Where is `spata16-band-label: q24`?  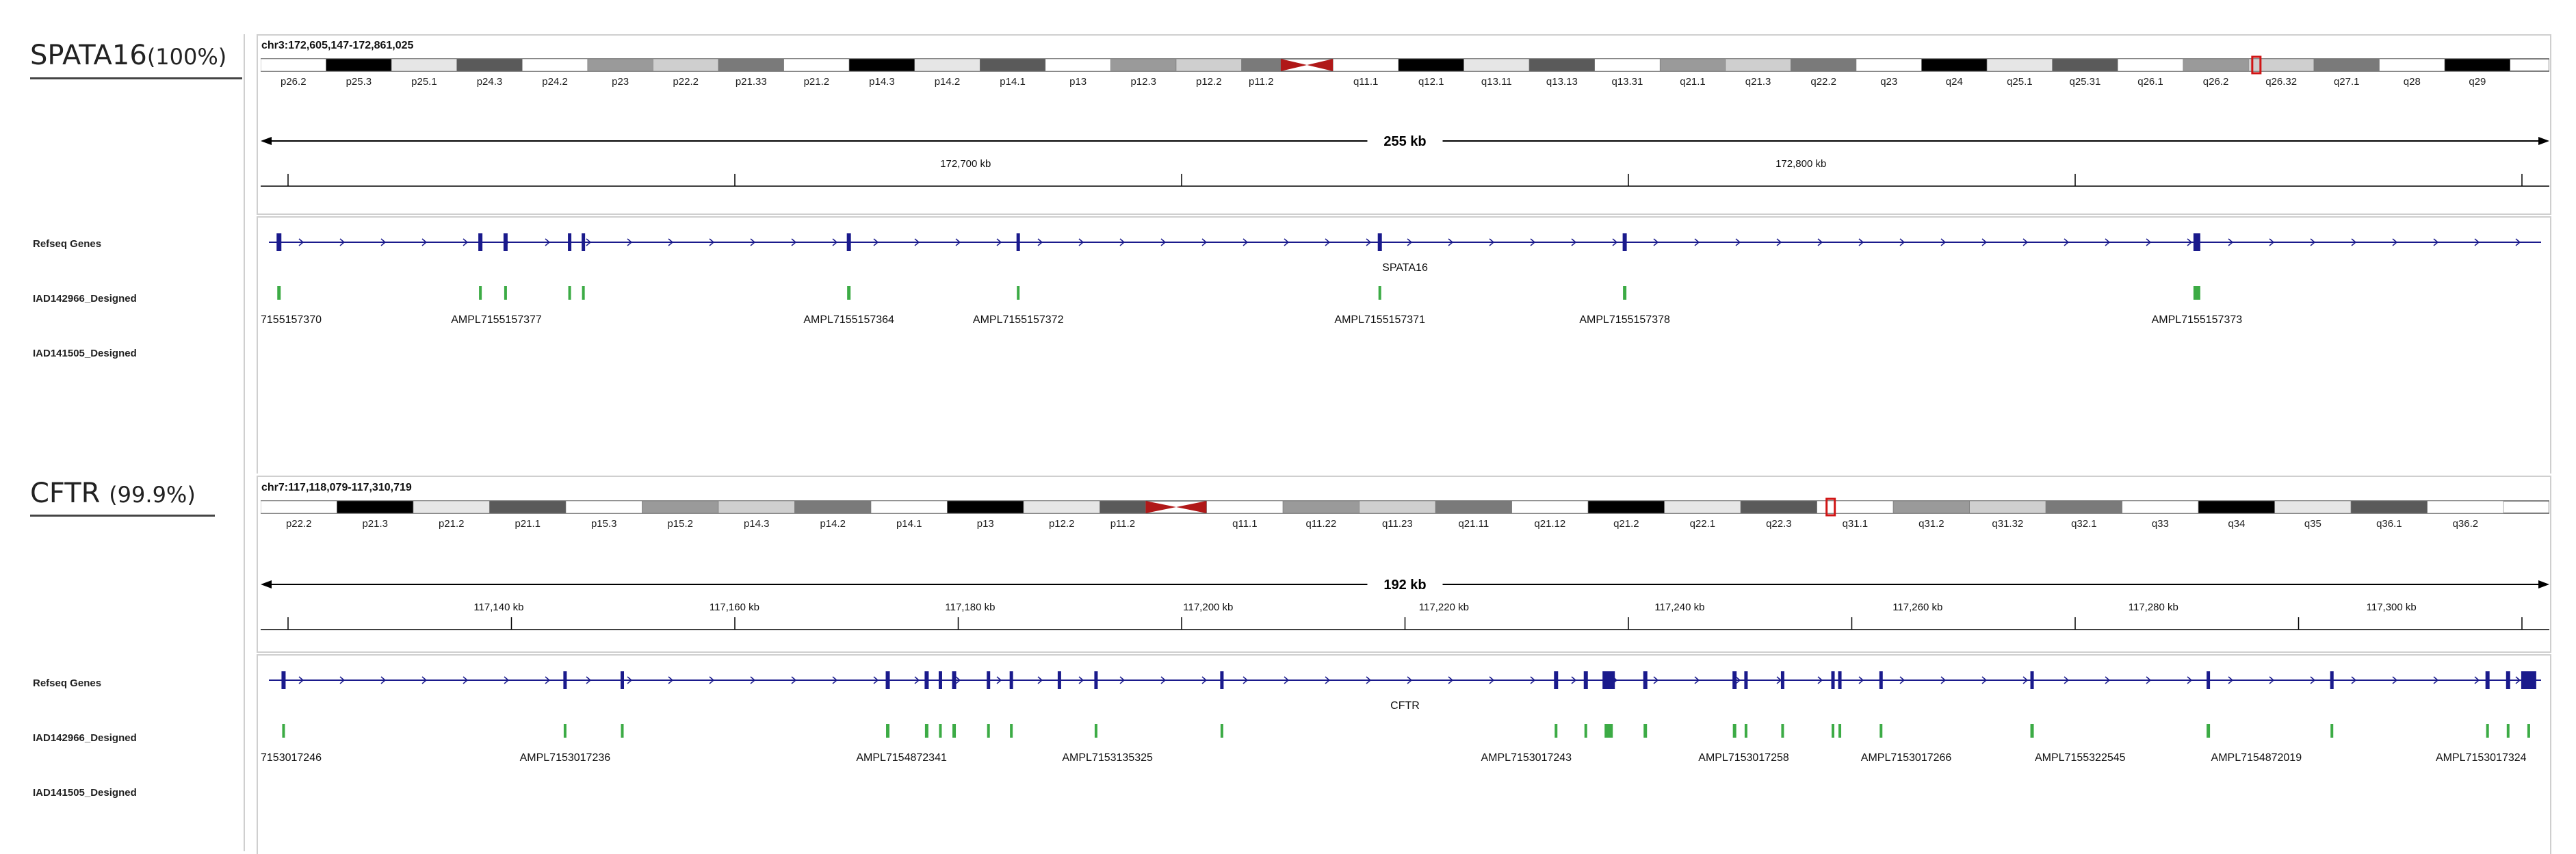 spata16-band-label: q24 is located at coordinates (1954, 82).